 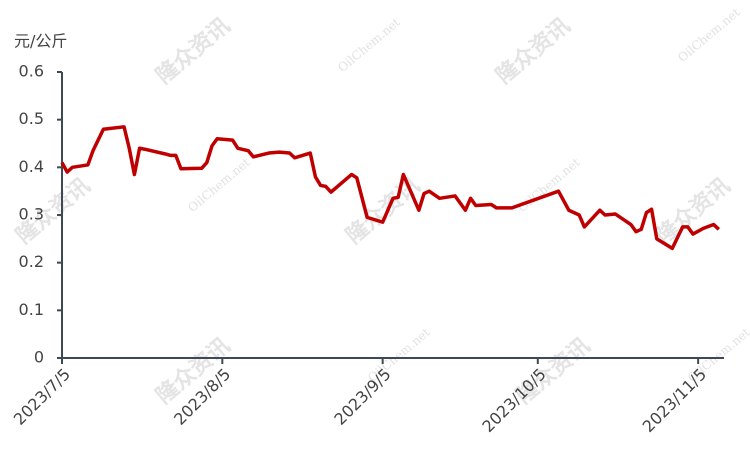 I want to click on y-axis-label: 元/公斤, so click(x=40, y=41).